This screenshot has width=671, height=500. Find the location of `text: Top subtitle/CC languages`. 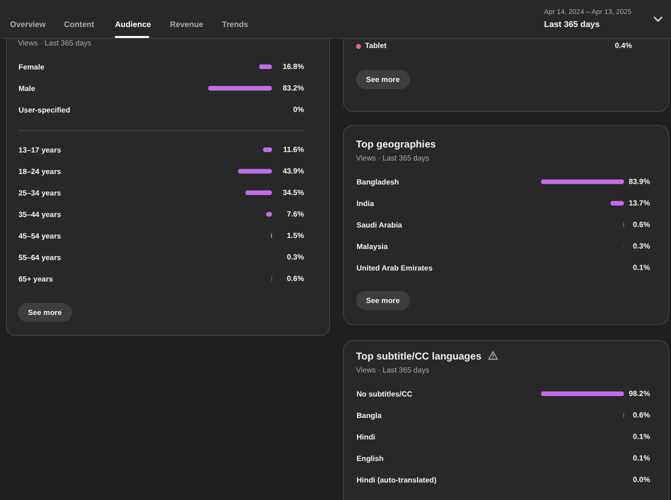

text: Top subtitle/CC languages is located at coordinates (419, 357).